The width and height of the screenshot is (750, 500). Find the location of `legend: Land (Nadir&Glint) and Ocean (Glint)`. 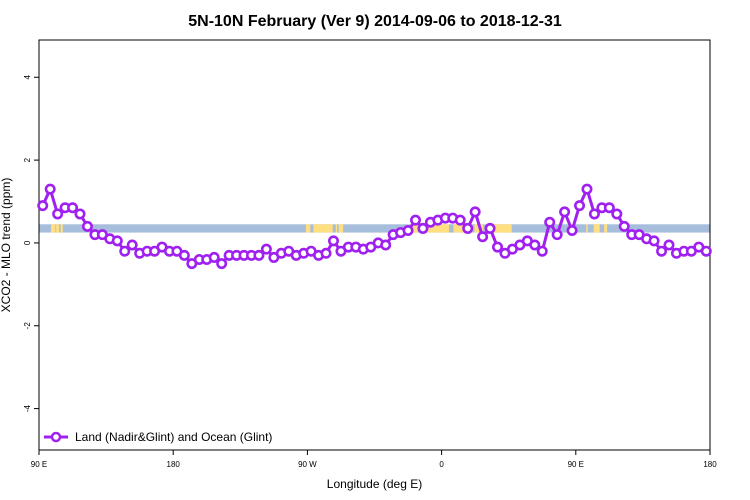

legend: Land (Nadir&Glint) and Ocean (Glint) is located at coordinates (158, 437).